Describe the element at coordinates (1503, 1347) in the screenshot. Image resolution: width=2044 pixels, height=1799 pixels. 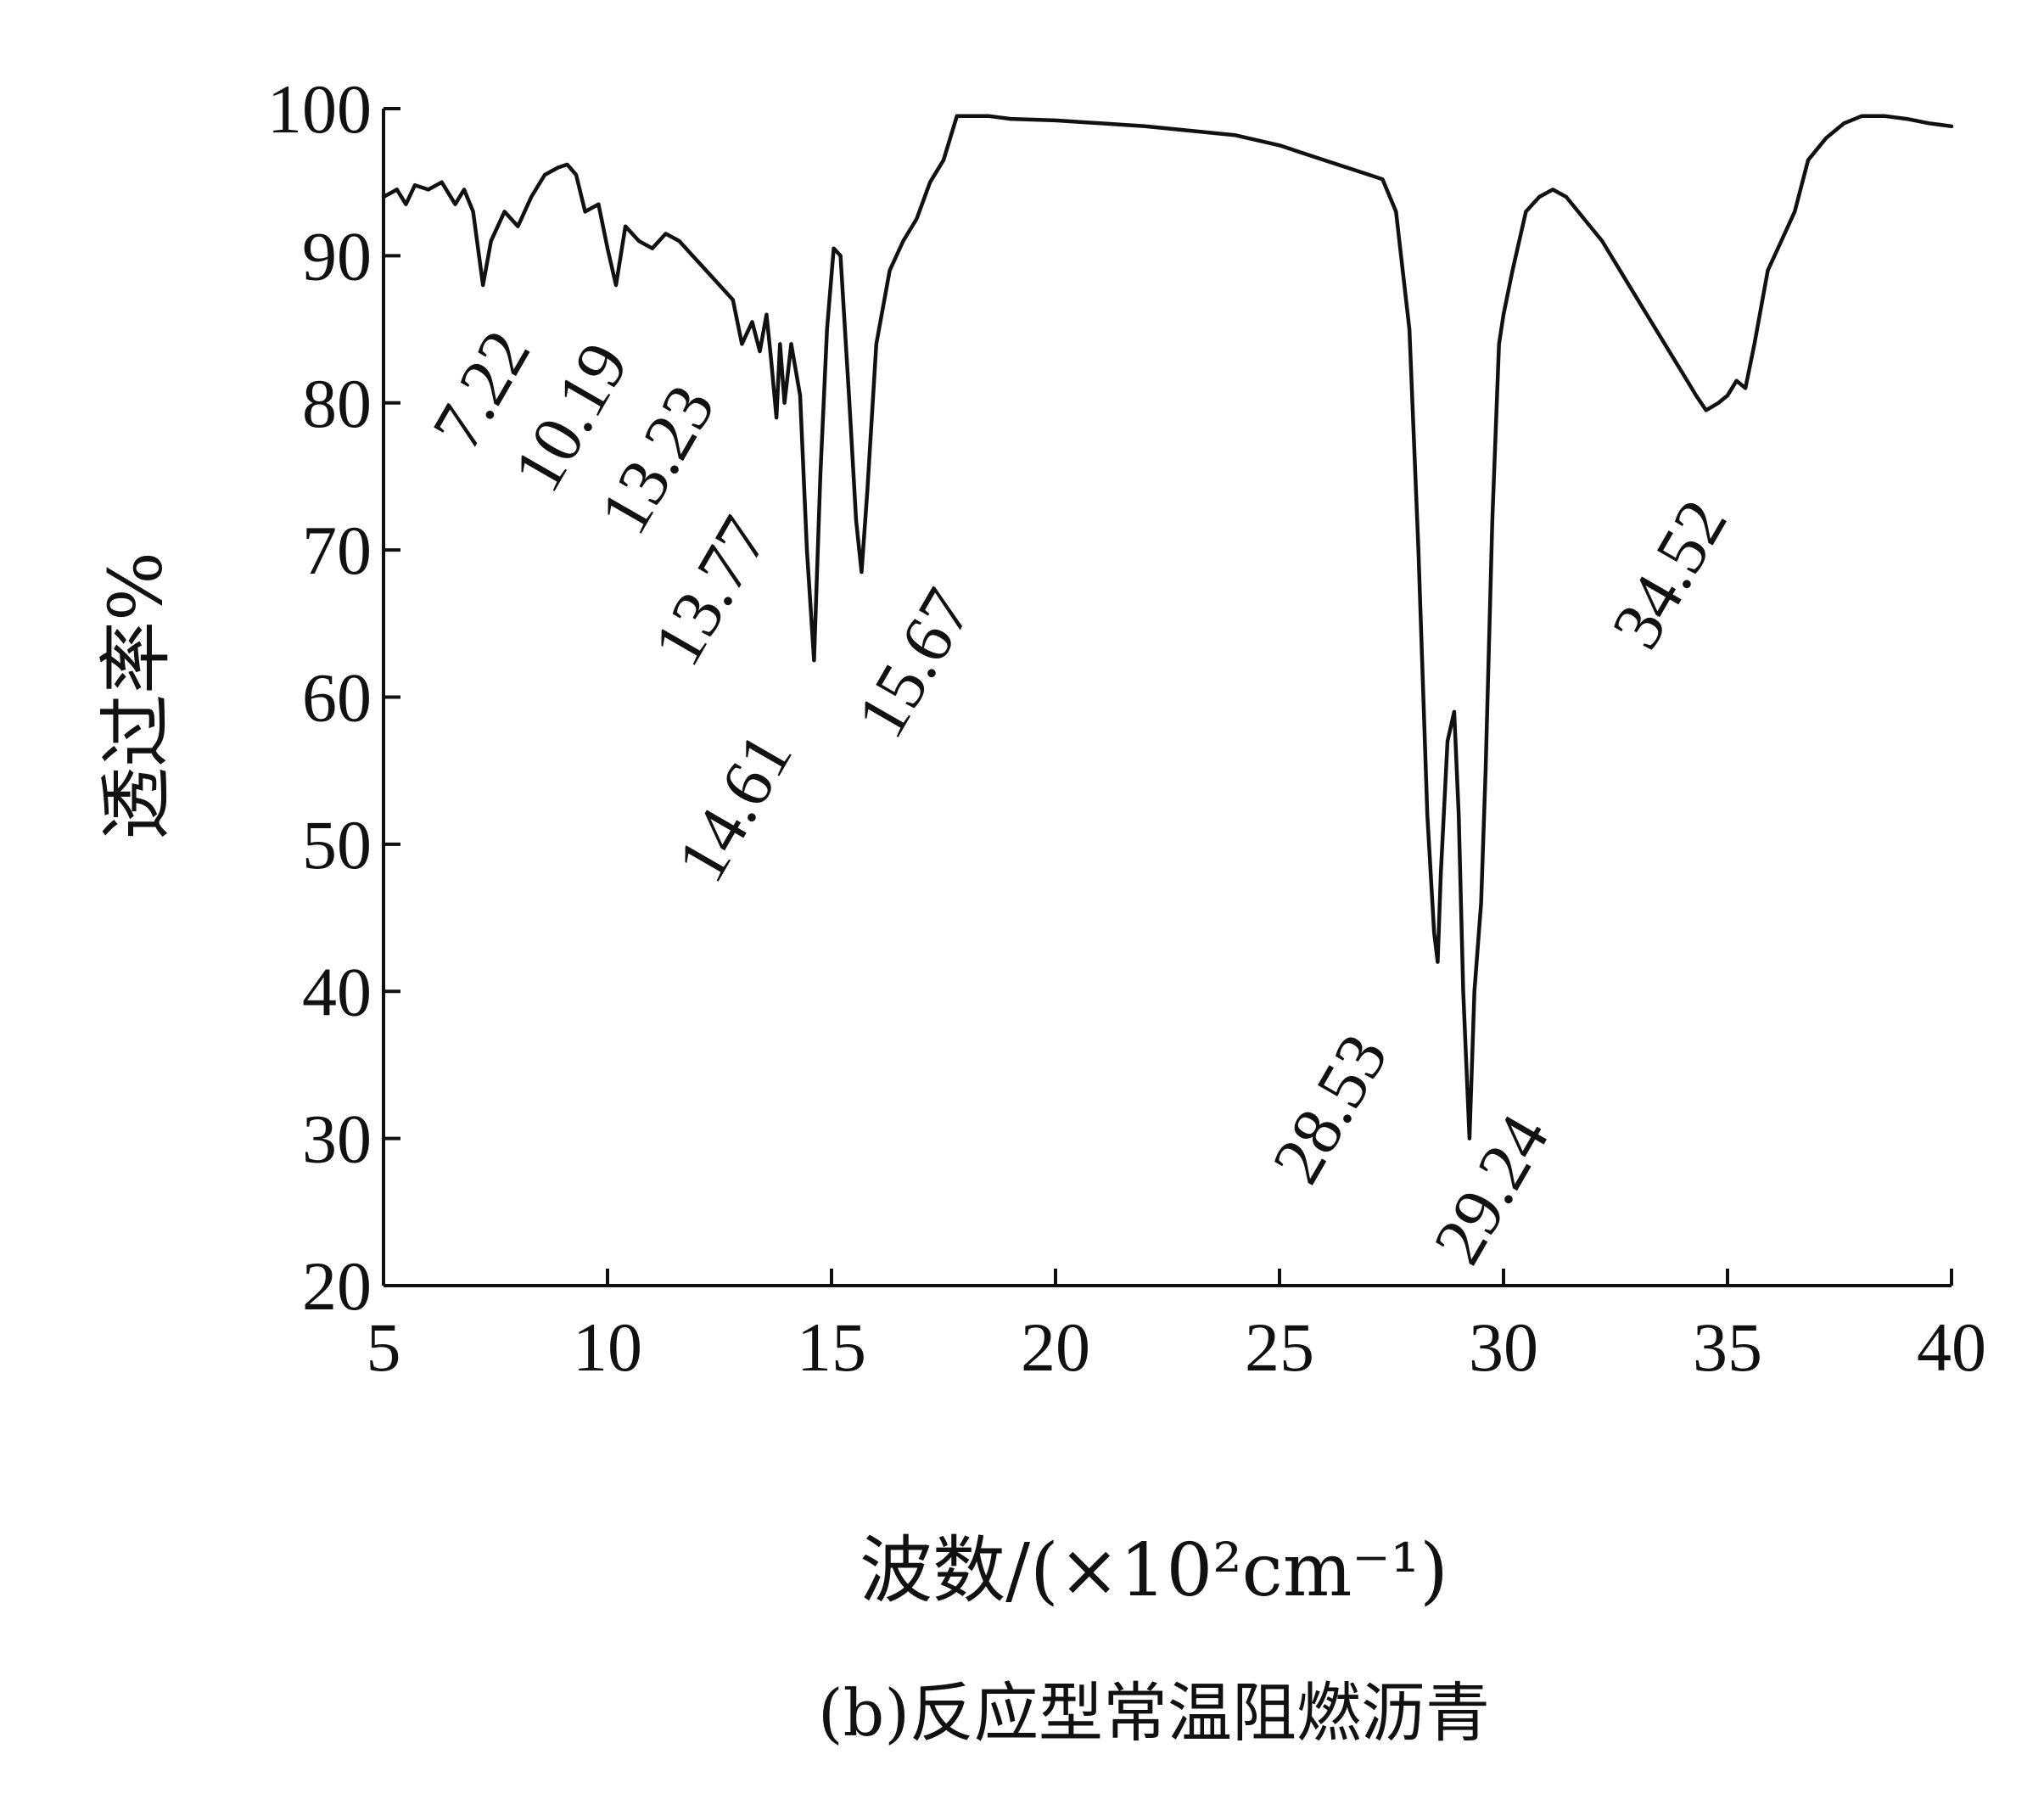
I see `x-tick-label: 30` at that location.